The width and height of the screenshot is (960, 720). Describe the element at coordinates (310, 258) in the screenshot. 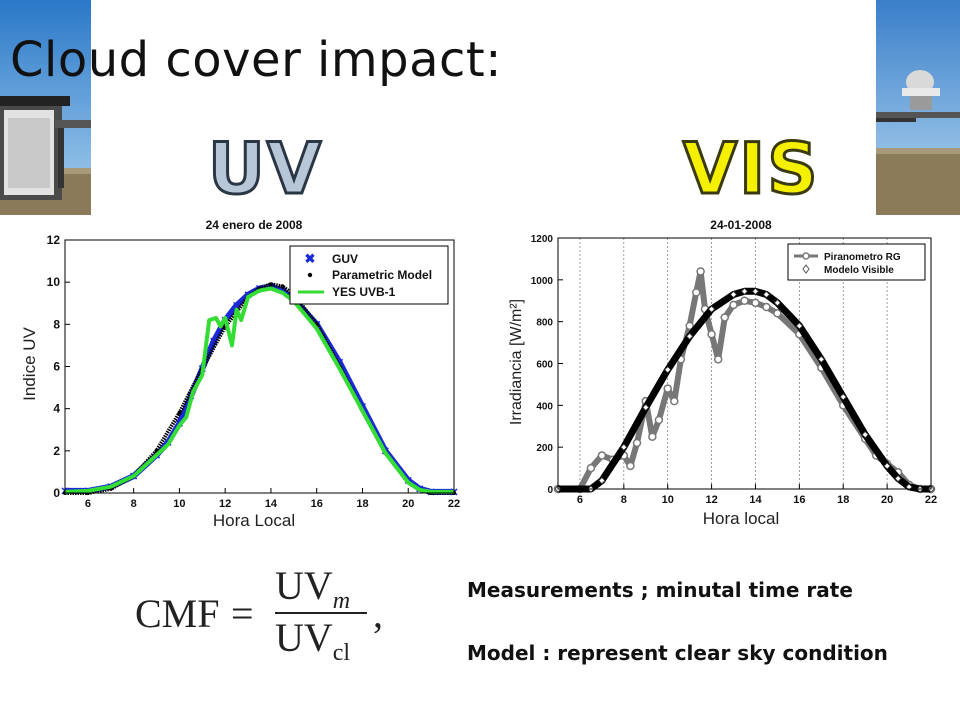

I see `legend-mark-guv: ✖` at that location.